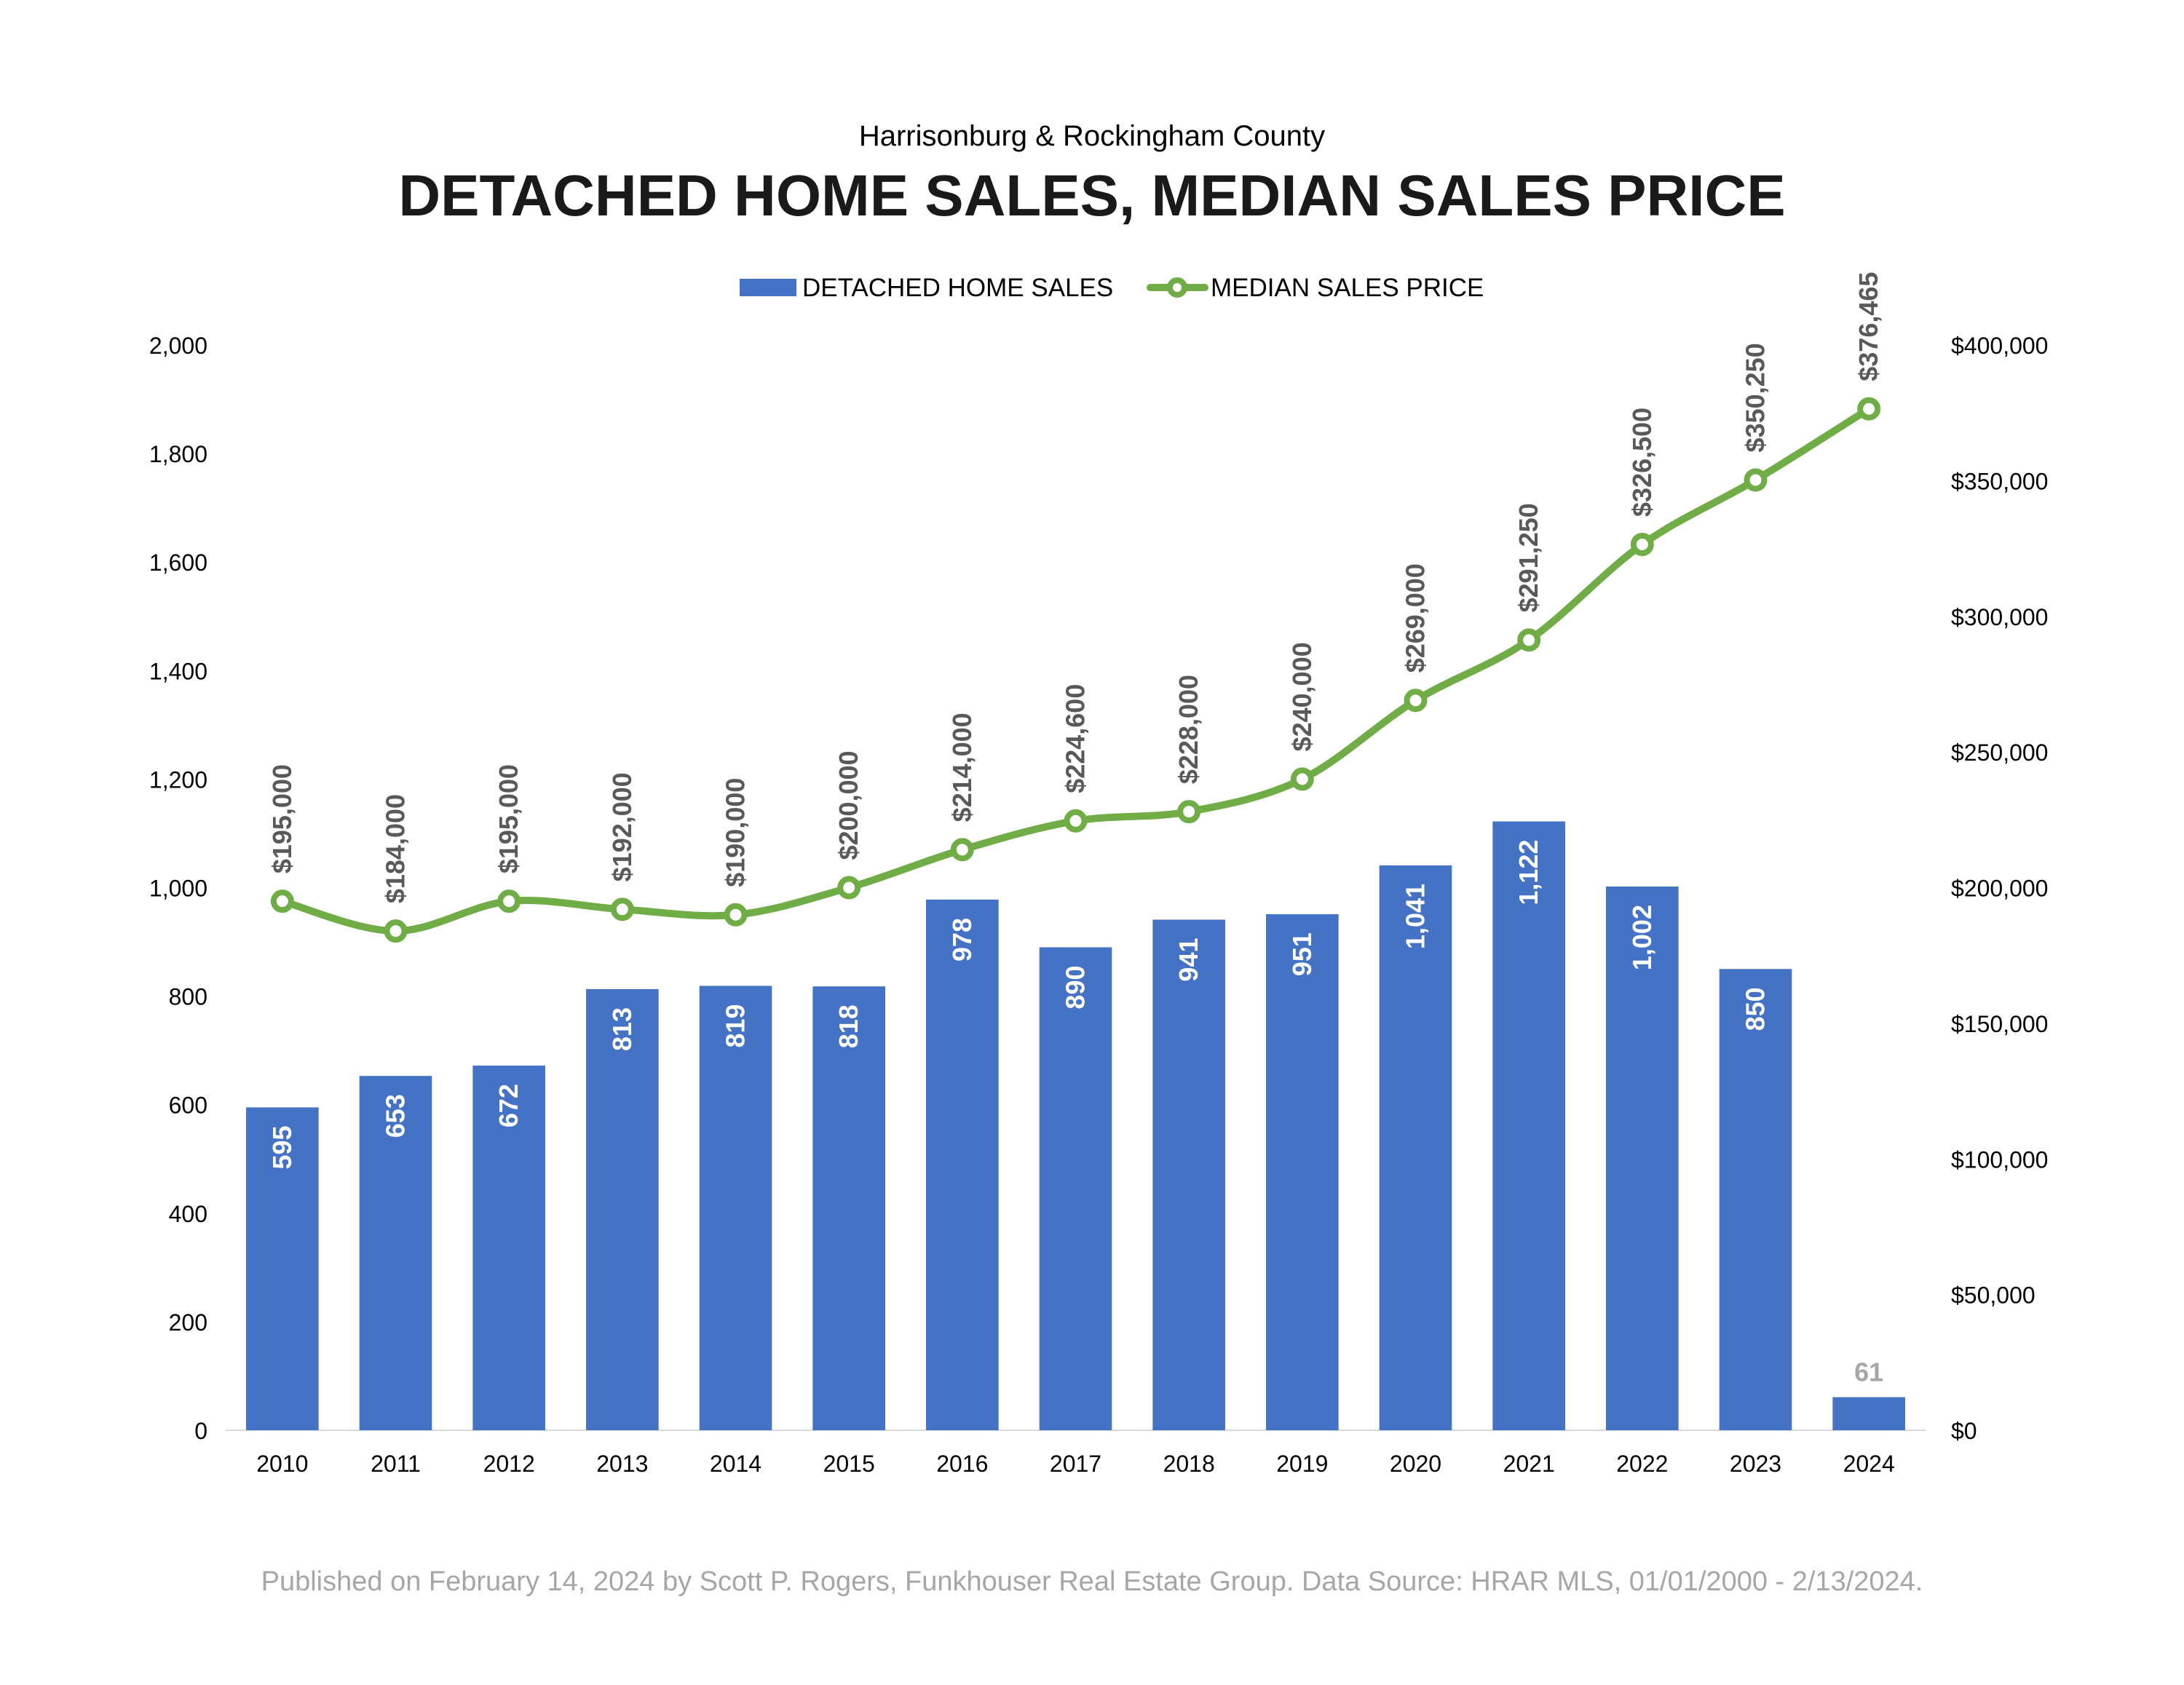 This screenshot has height=1685, width=2184. Describe the element at coordinates (188, 1214) in the screenshot. I see `left-axis-tick-label: 400` at that location.